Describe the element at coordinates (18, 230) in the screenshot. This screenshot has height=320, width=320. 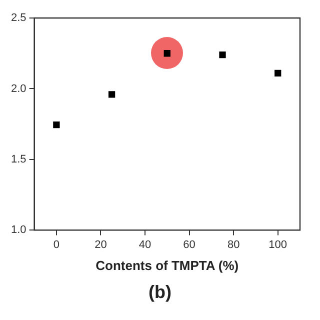
I see `y-tick-label: 1.0` at that location.